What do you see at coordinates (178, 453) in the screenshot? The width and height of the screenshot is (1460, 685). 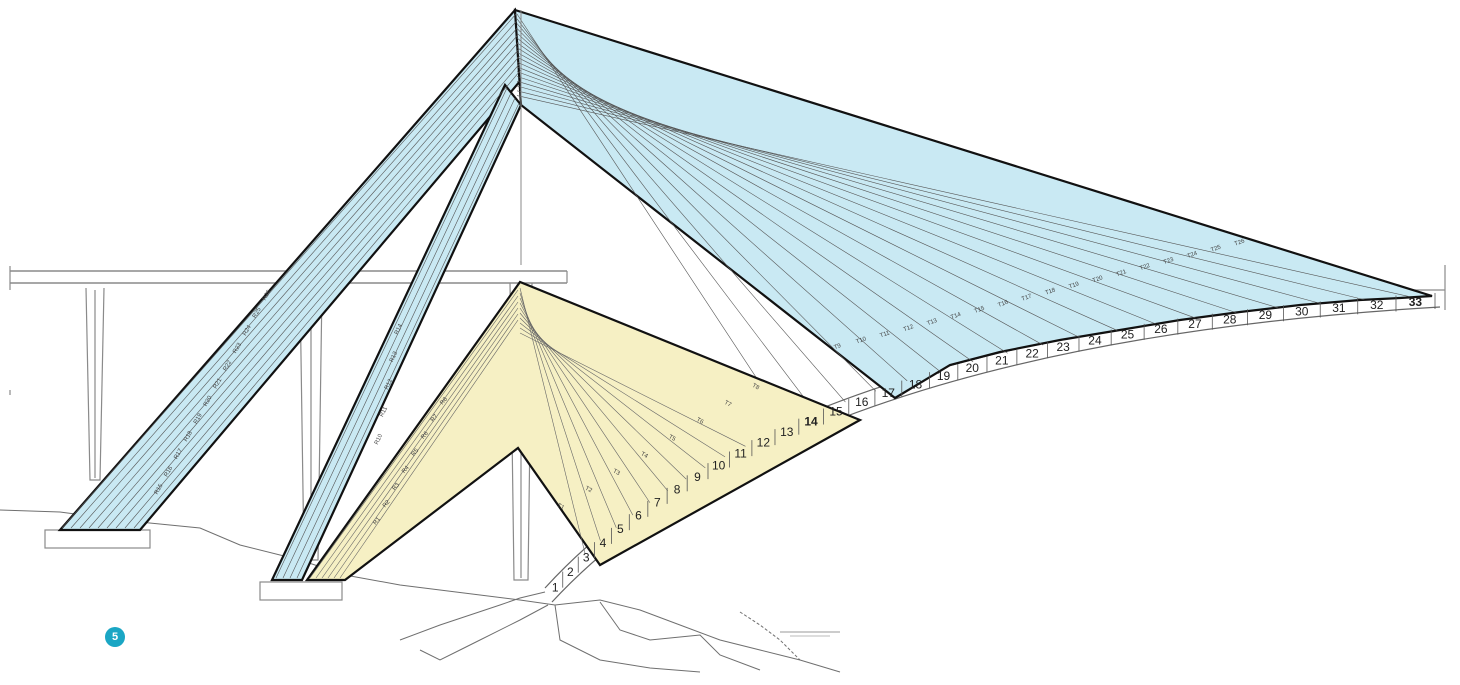 I see `cable-label-r17: R17` at bounding box center [178, 453].